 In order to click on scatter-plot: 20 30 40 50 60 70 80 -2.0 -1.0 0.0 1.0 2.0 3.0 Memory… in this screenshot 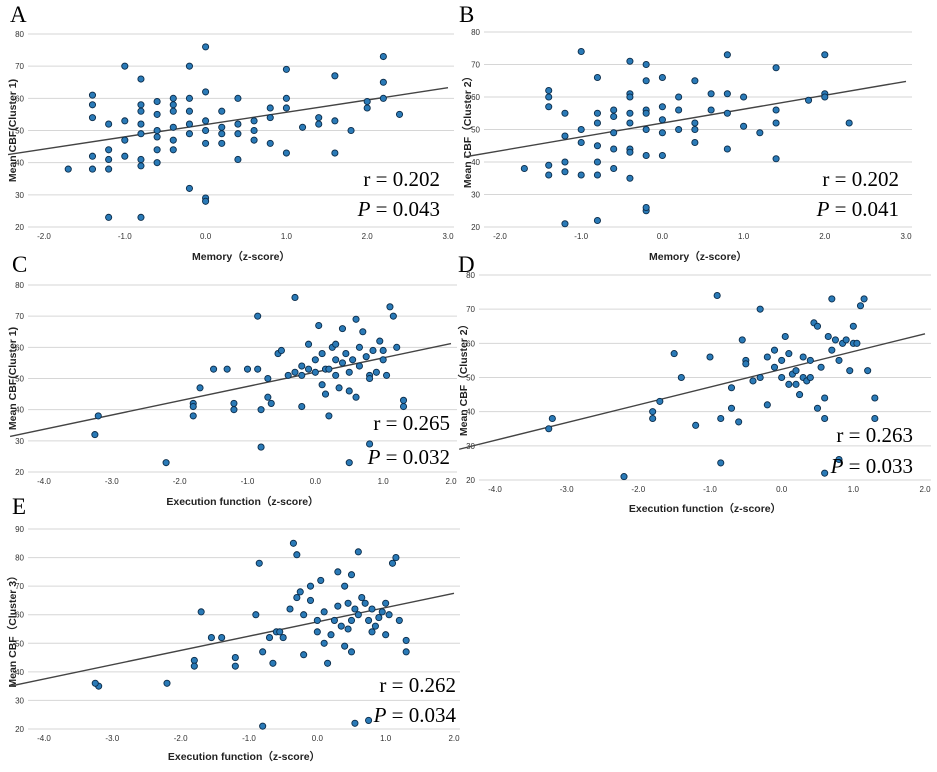, I will do `click(230, 146)`.